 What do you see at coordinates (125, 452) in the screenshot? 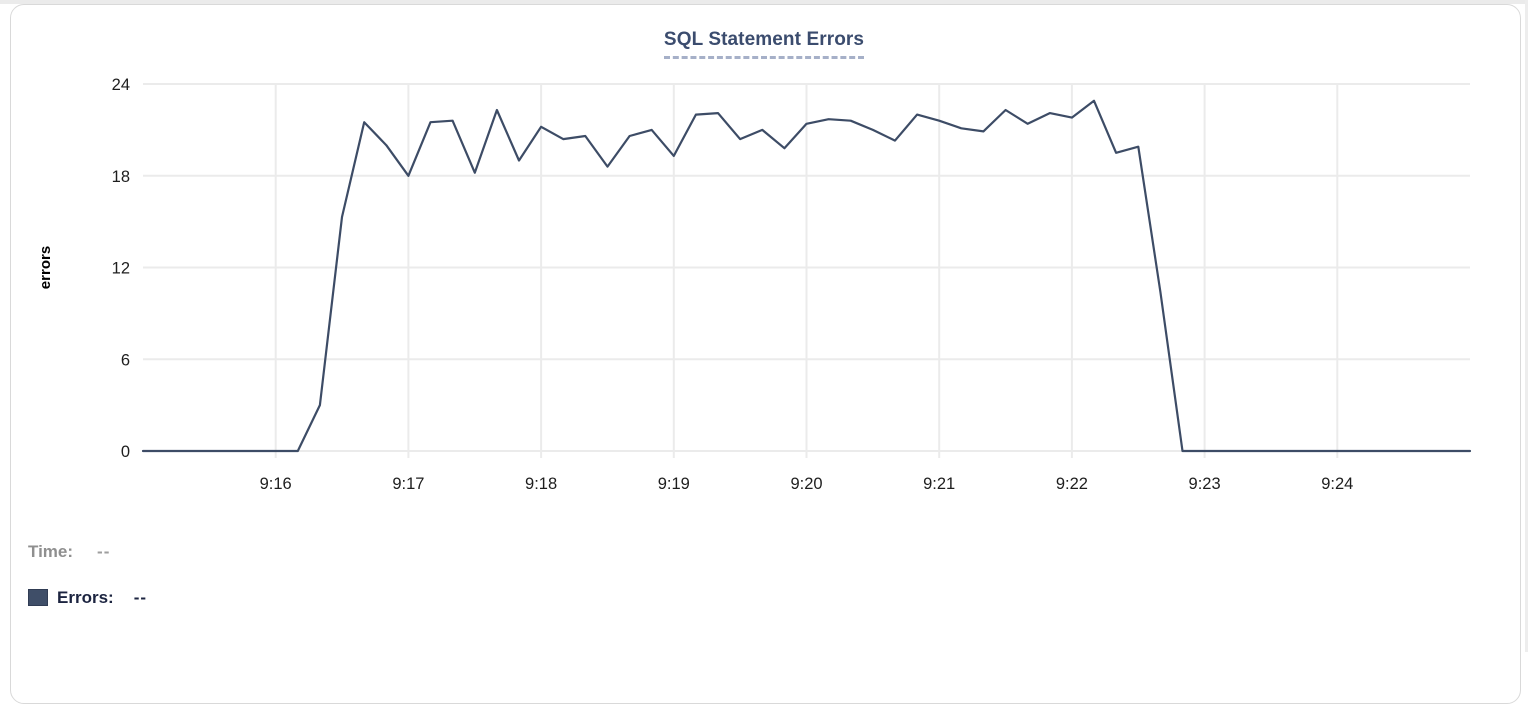
I see `y-tick-label: 0` at bounding box center [125, 452].